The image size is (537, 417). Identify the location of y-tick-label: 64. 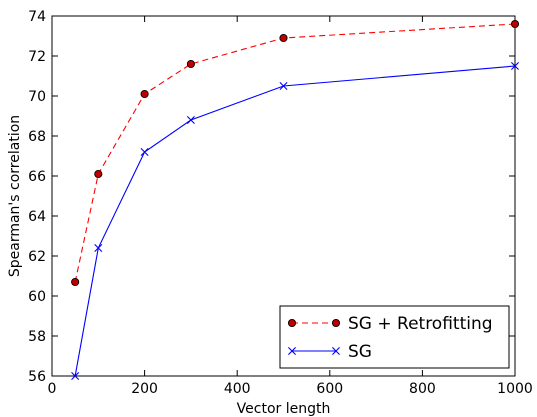
(37, 217).